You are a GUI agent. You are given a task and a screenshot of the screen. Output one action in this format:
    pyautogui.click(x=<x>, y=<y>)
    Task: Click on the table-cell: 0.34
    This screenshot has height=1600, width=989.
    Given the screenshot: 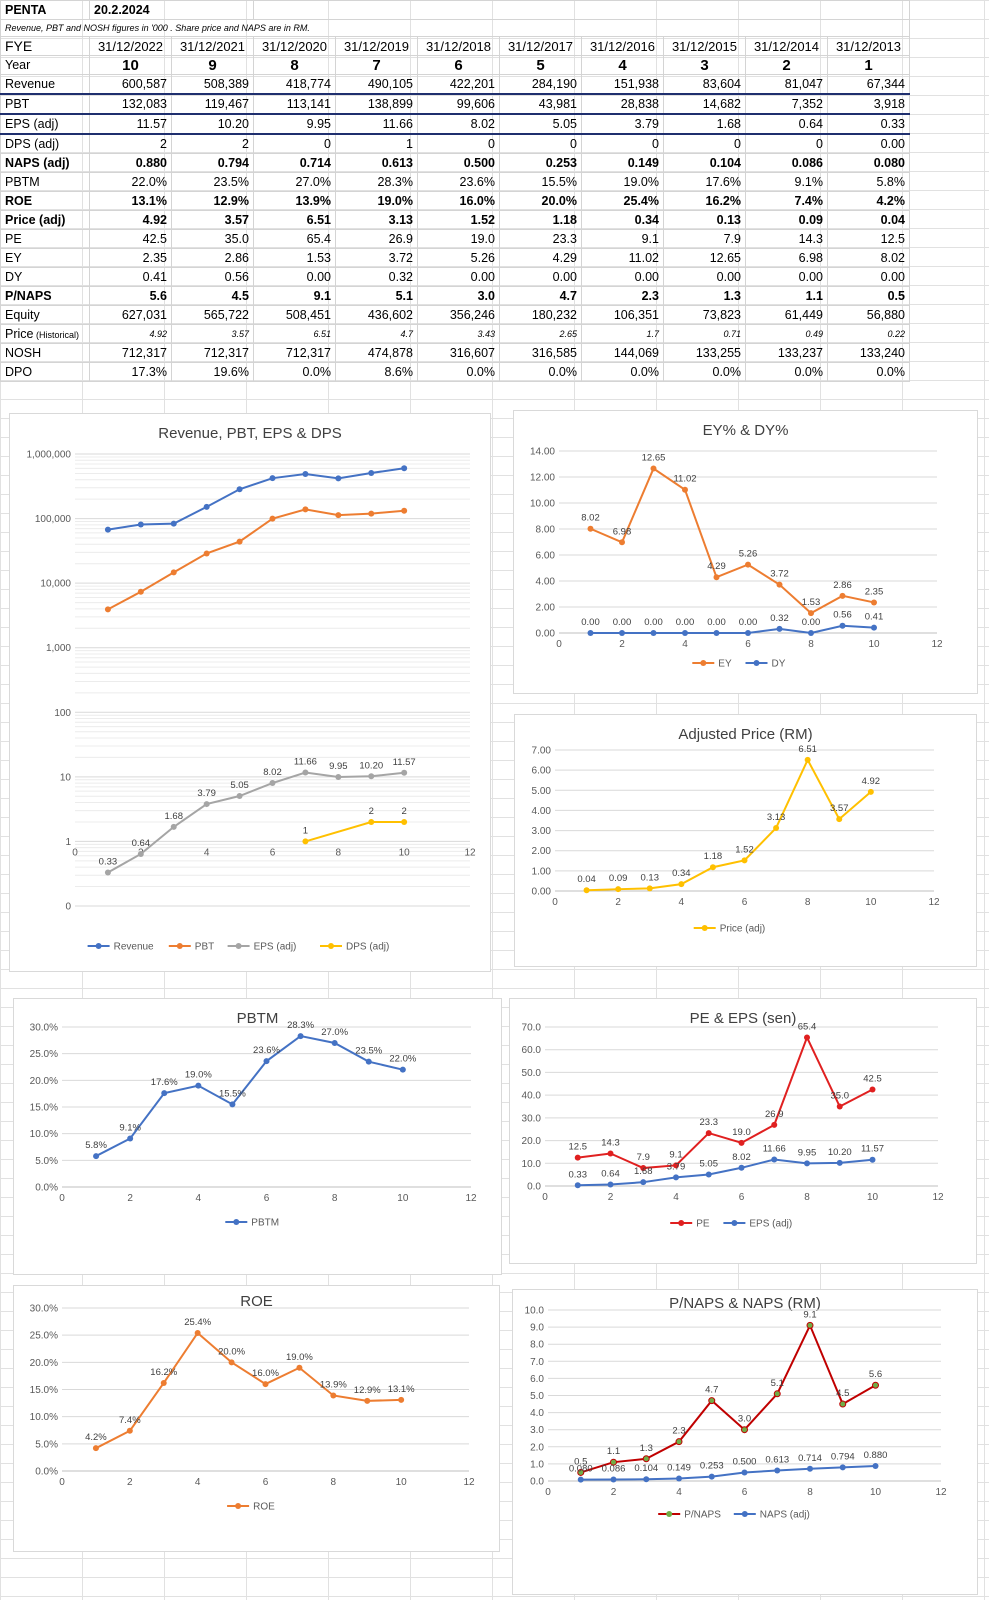 What is the action you would take?
    pyautogui.click(x=622, y=220)
    